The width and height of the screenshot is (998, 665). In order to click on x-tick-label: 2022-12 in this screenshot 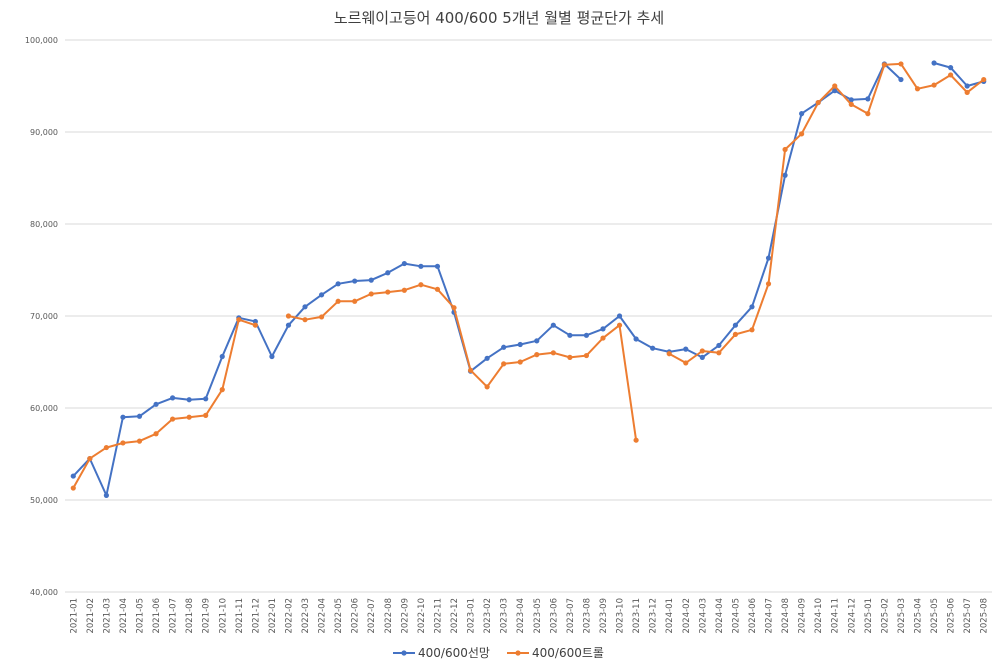, I will do `click(455, 616)`.